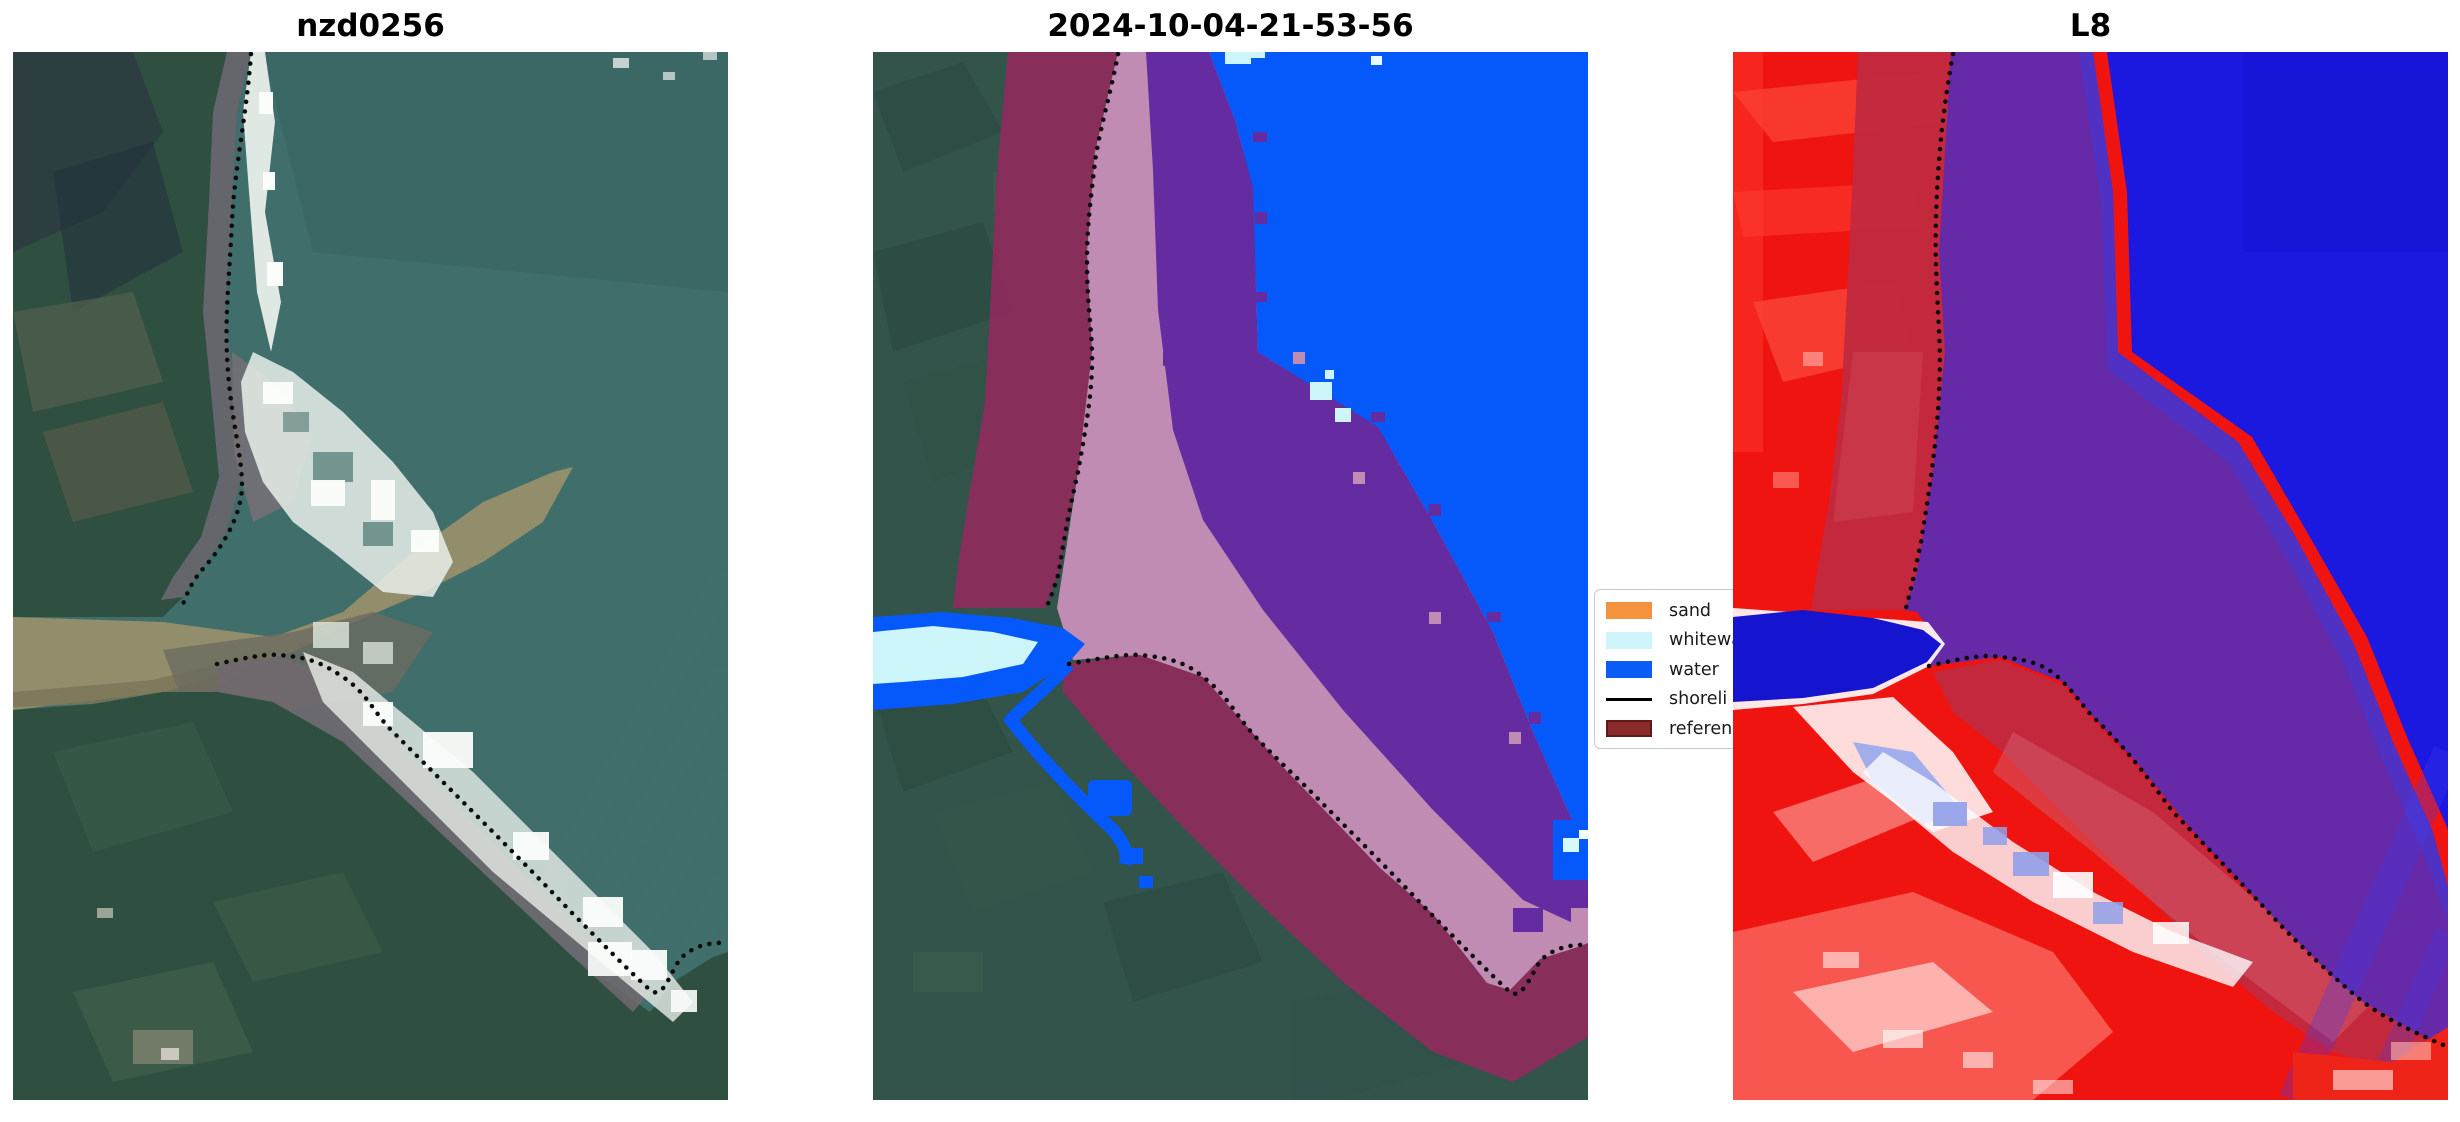 Image resolution: width=2460 pixels, height=1122 pixels. I want to click on legend-item-reference: referen, so click(1721, 729).